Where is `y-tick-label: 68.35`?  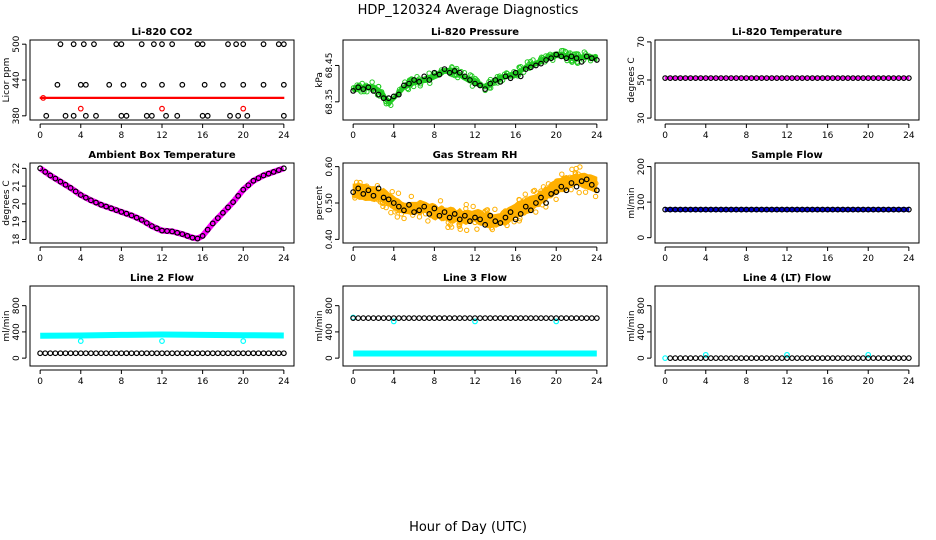 y-tick-label: 68.35 is located at coordinates (330, 102).